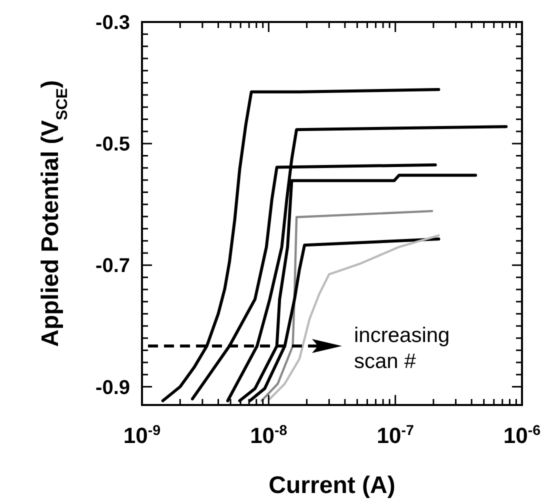 This screenshot has height=504, width=548. Describe the element at coordinates (522, 435) in the screenshot. I see `x-tick-label: 10$^{-6}$` at that location.